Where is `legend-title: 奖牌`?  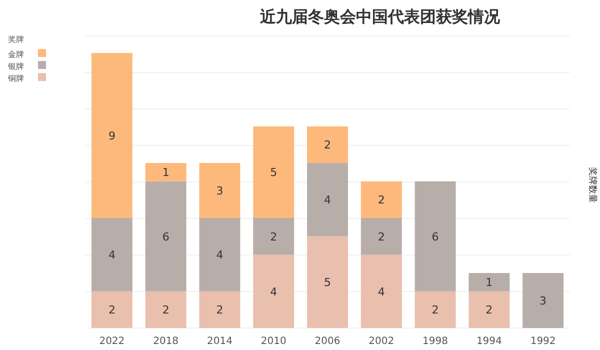 legend-title: 奖牌 is located at coordinates (16, 39).